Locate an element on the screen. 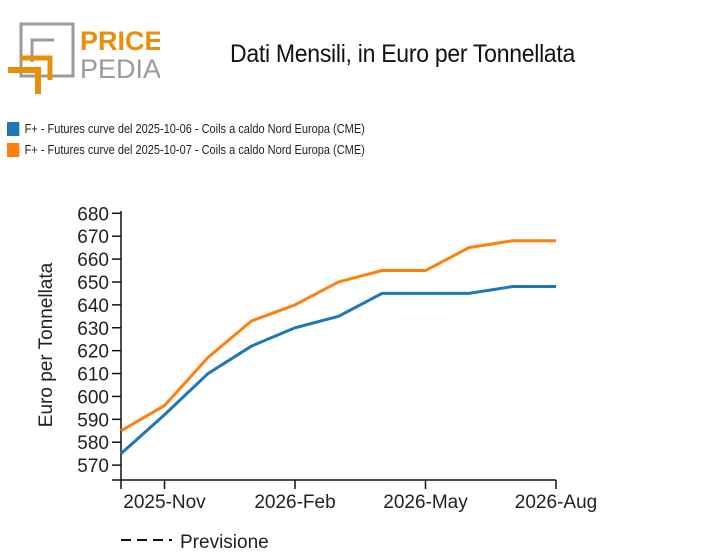 This screenshot has height=555, width=712. y-tick-label: 680 is located at coordinates (93, 214).